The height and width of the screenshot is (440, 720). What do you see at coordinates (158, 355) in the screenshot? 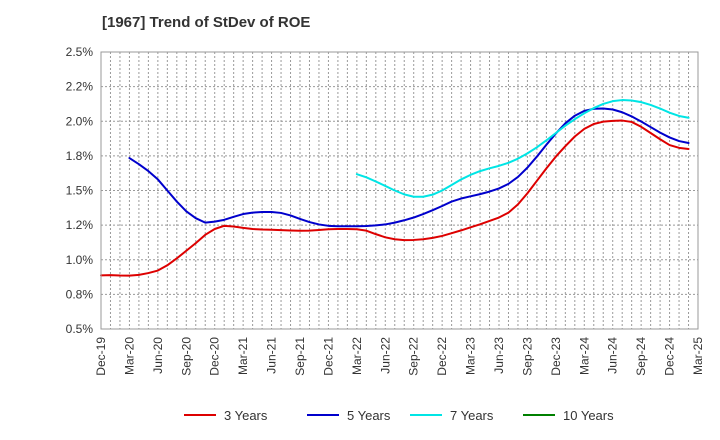
I see `x-tick-label: Jun-20` at bounding box center [158, 355].